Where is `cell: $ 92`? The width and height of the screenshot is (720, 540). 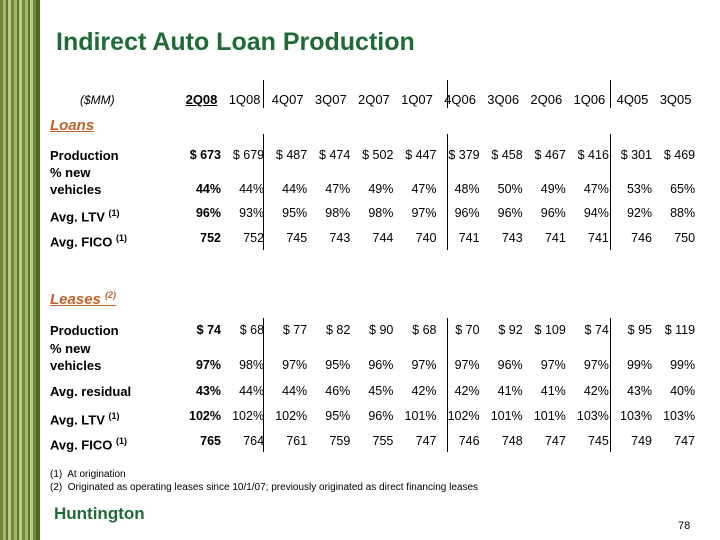
cell: $ 92 is located at coordinates (510, 330).